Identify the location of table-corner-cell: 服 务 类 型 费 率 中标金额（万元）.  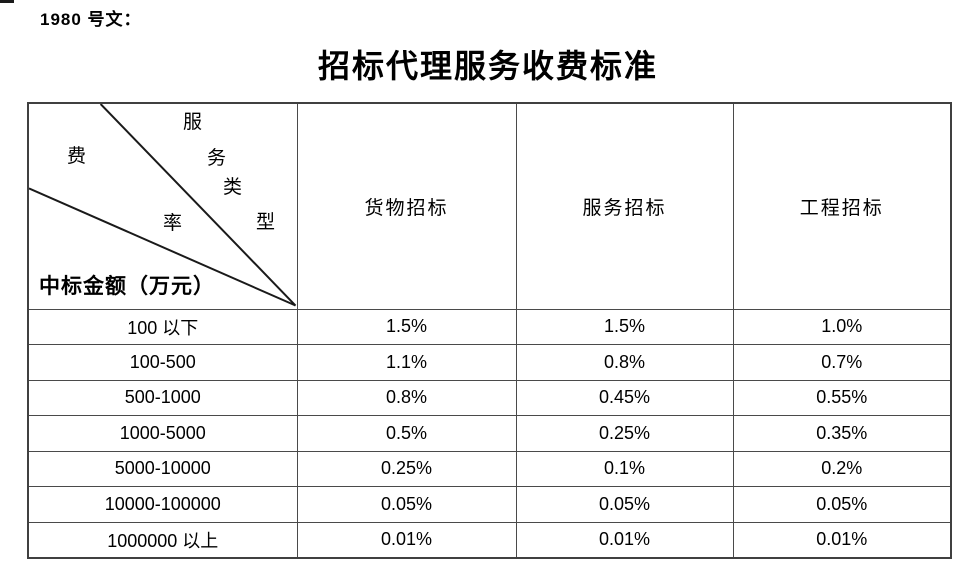
(162, 206).